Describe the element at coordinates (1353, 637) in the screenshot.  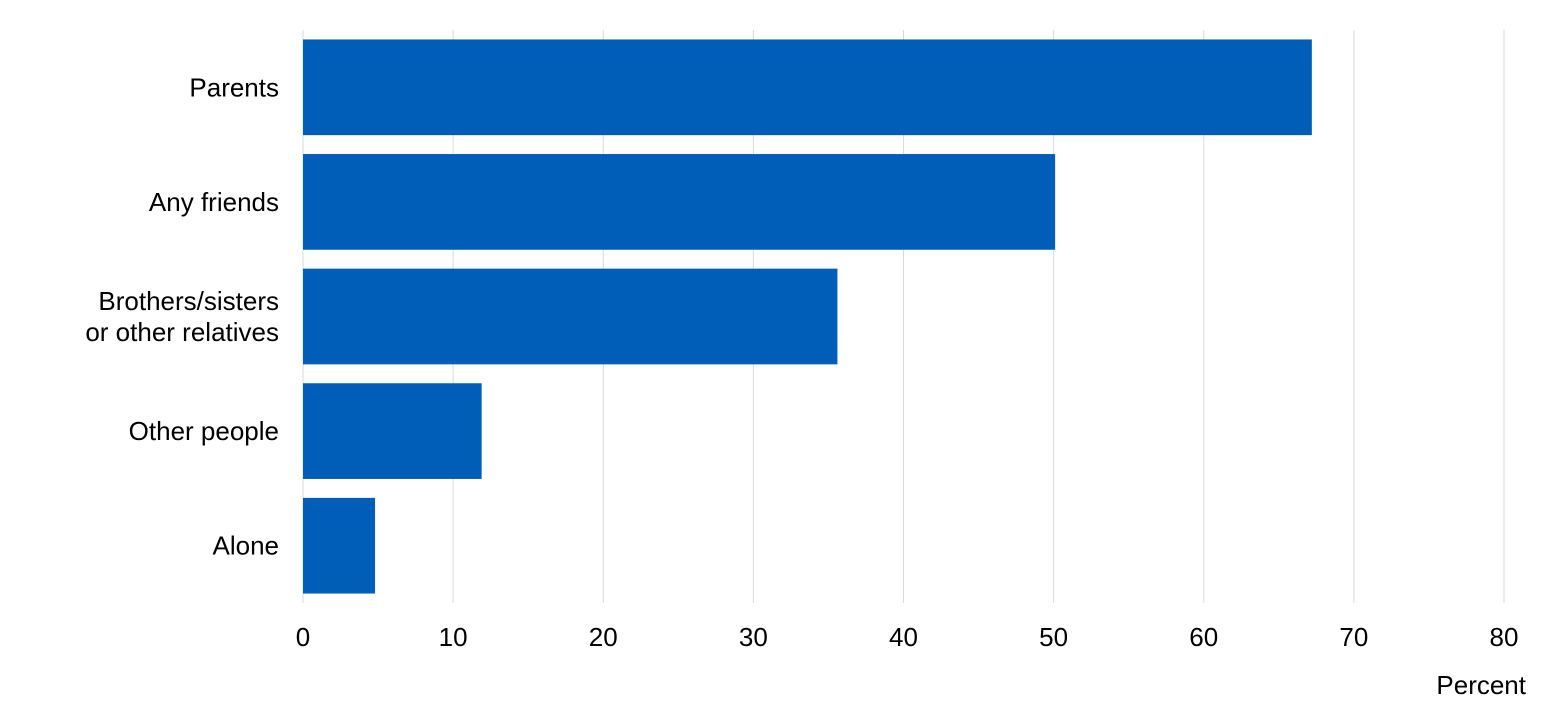
I see `x-tick-label: 70` at that location.